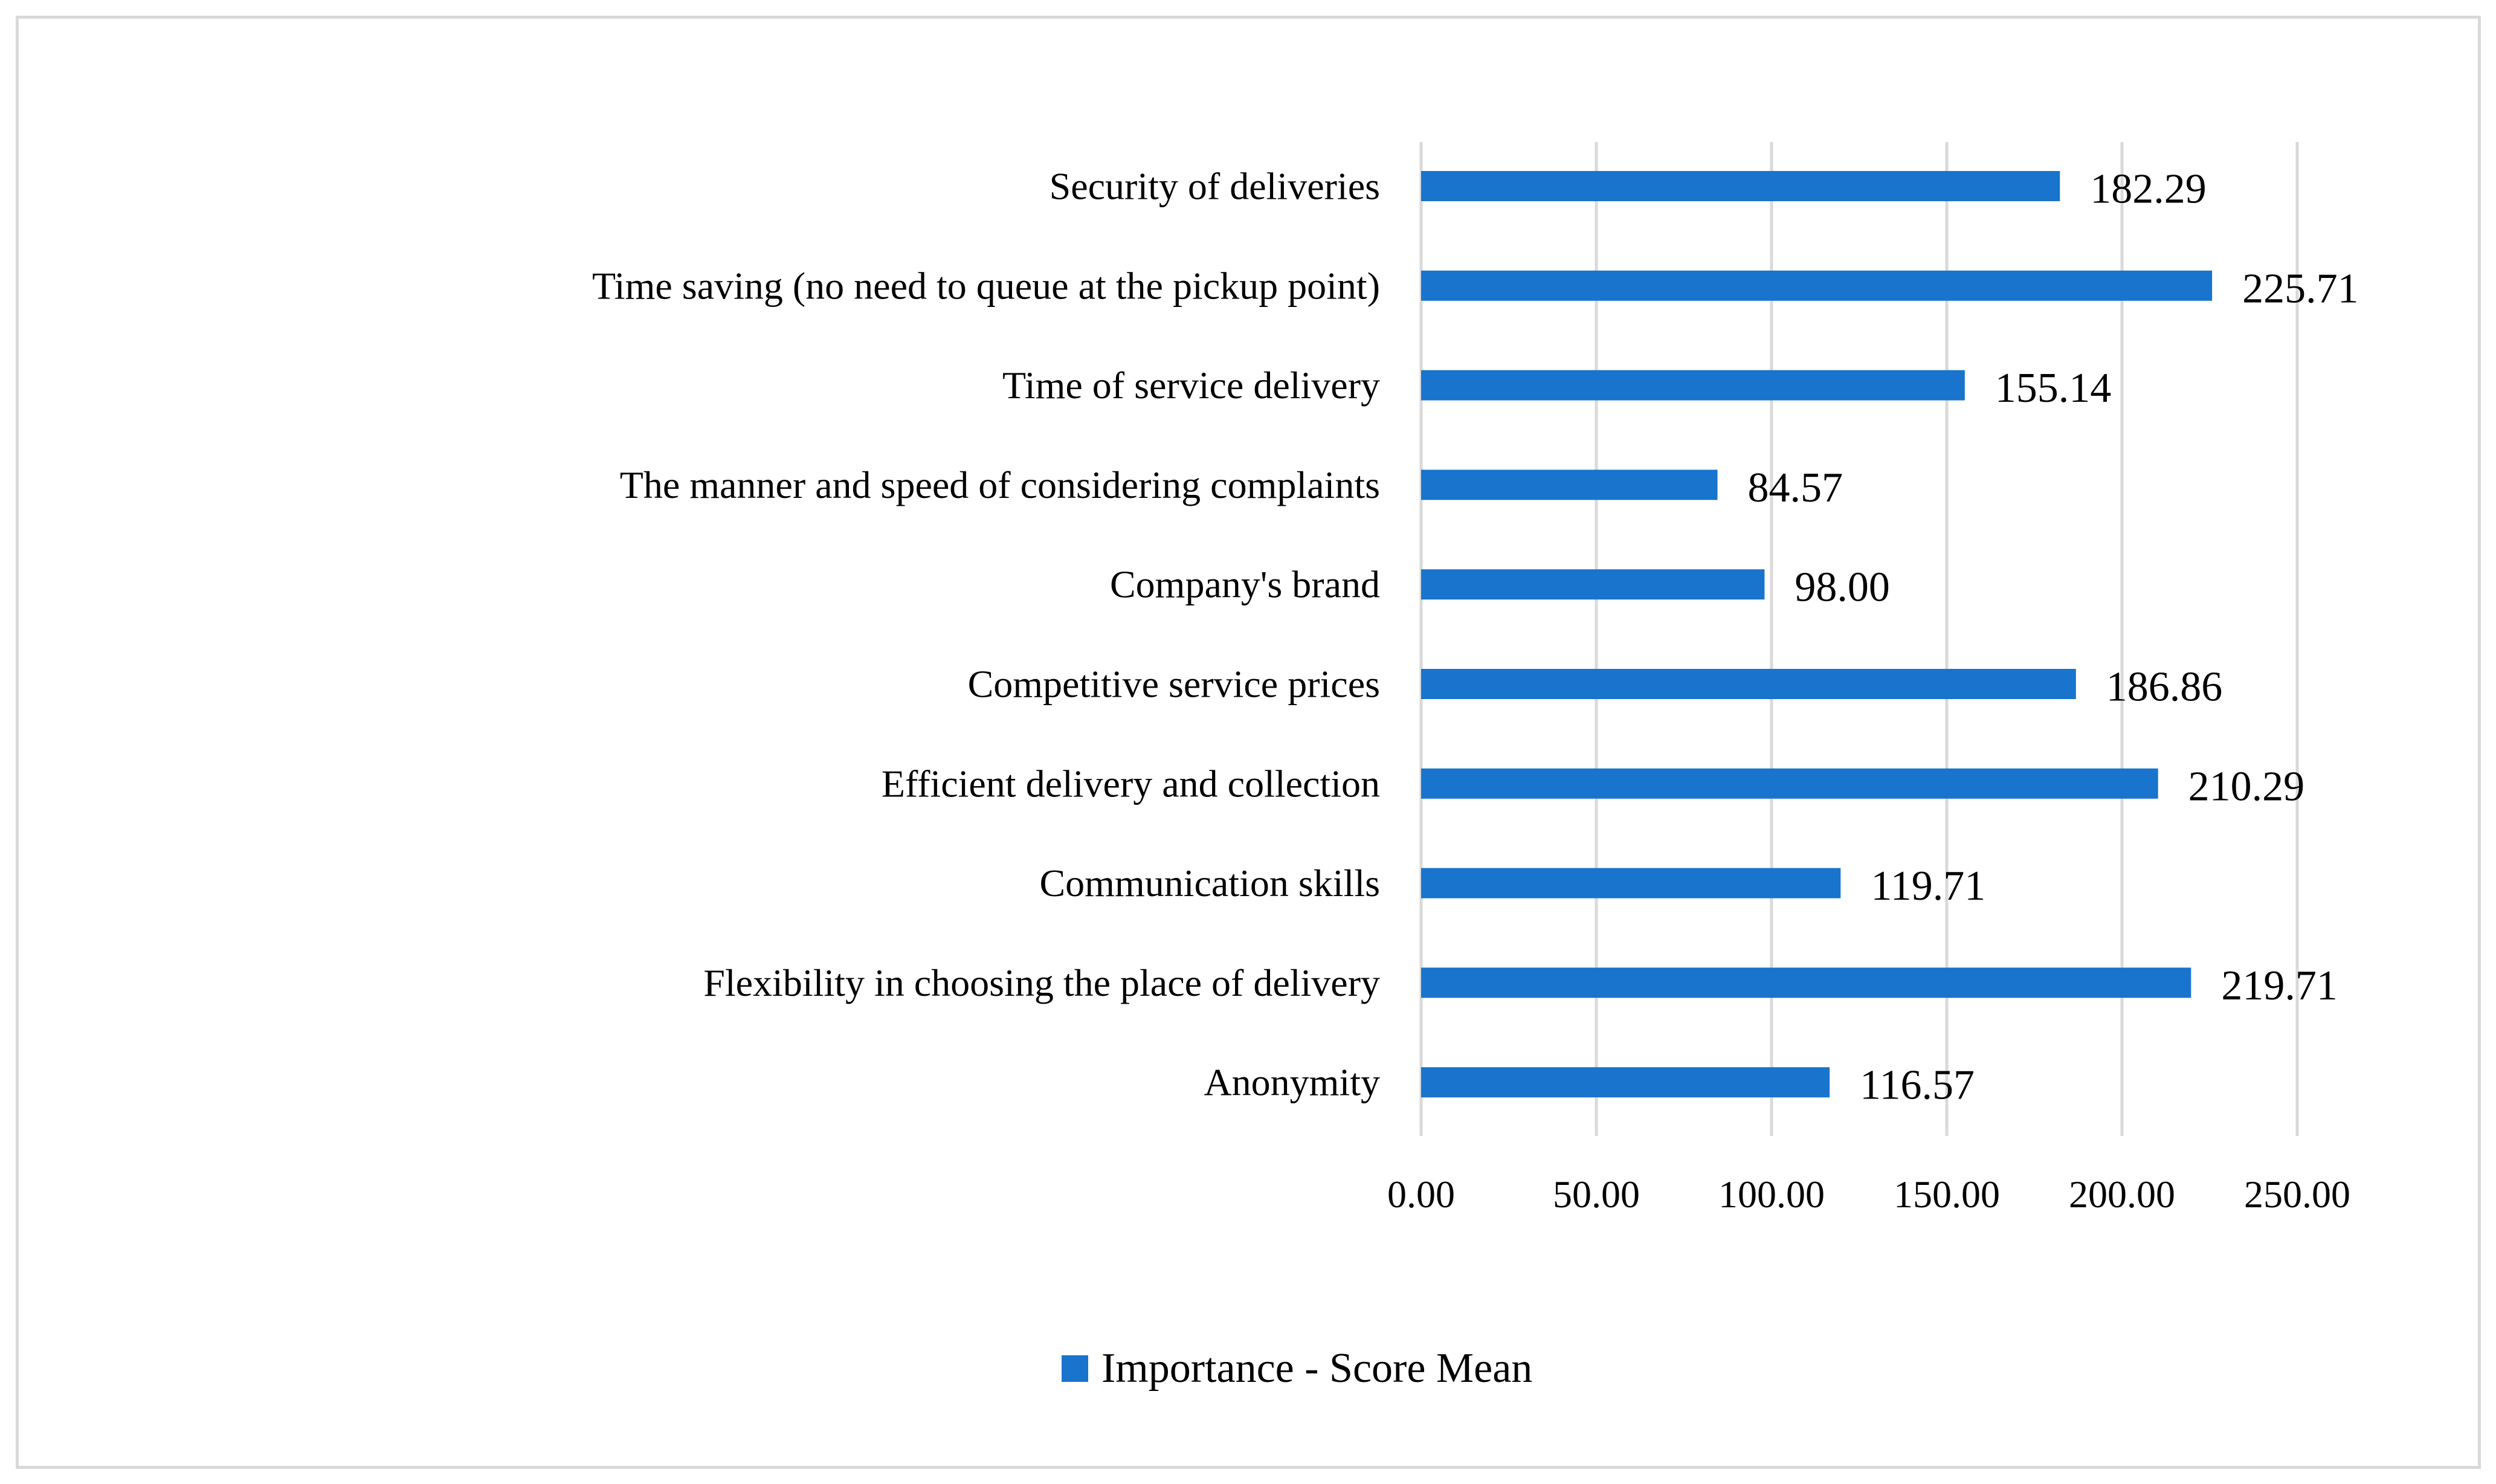 The image size is (2496, 1484). I want to click on x-tick-label: 250.00, so click(2297, 1195).